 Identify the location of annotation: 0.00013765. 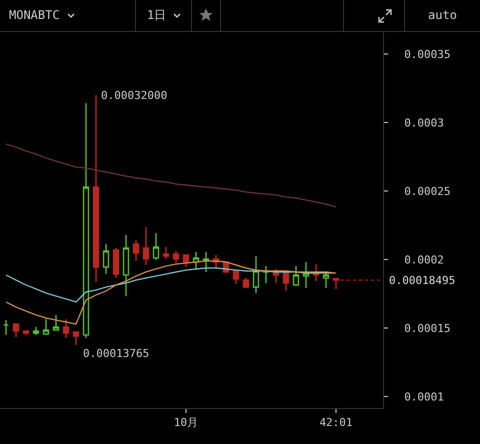
(116, 353).